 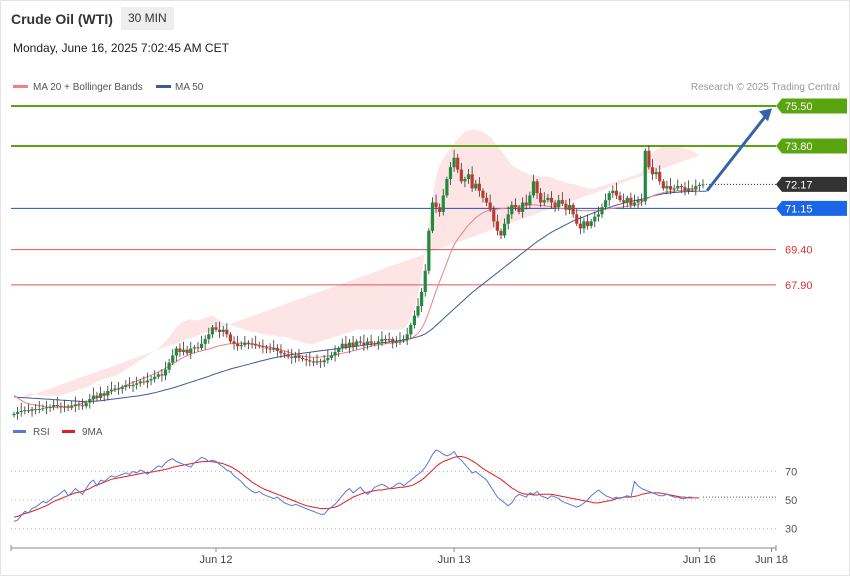 What do you see at coordinates (791, 501) in the screenshot?
I see `rsi-tick-50: 50` at bounding box center [791, 501].